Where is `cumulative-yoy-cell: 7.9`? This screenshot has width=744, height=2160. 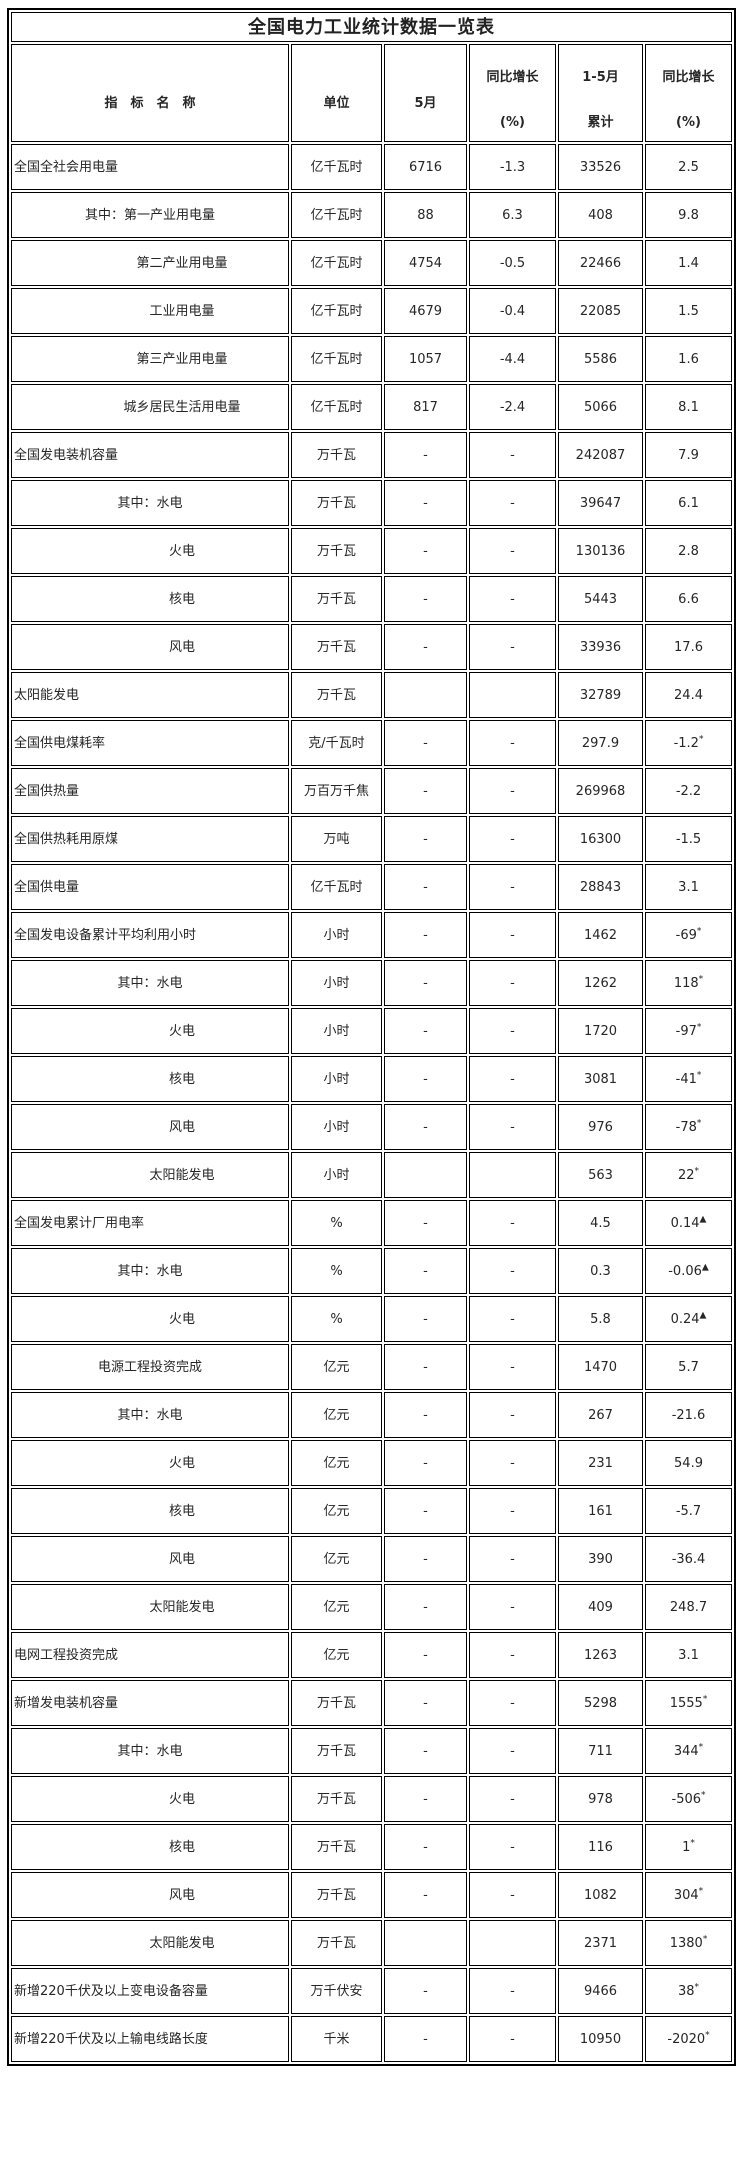 cumulative-yoy-cell: 7.9 is located at coordinates (689, 455).